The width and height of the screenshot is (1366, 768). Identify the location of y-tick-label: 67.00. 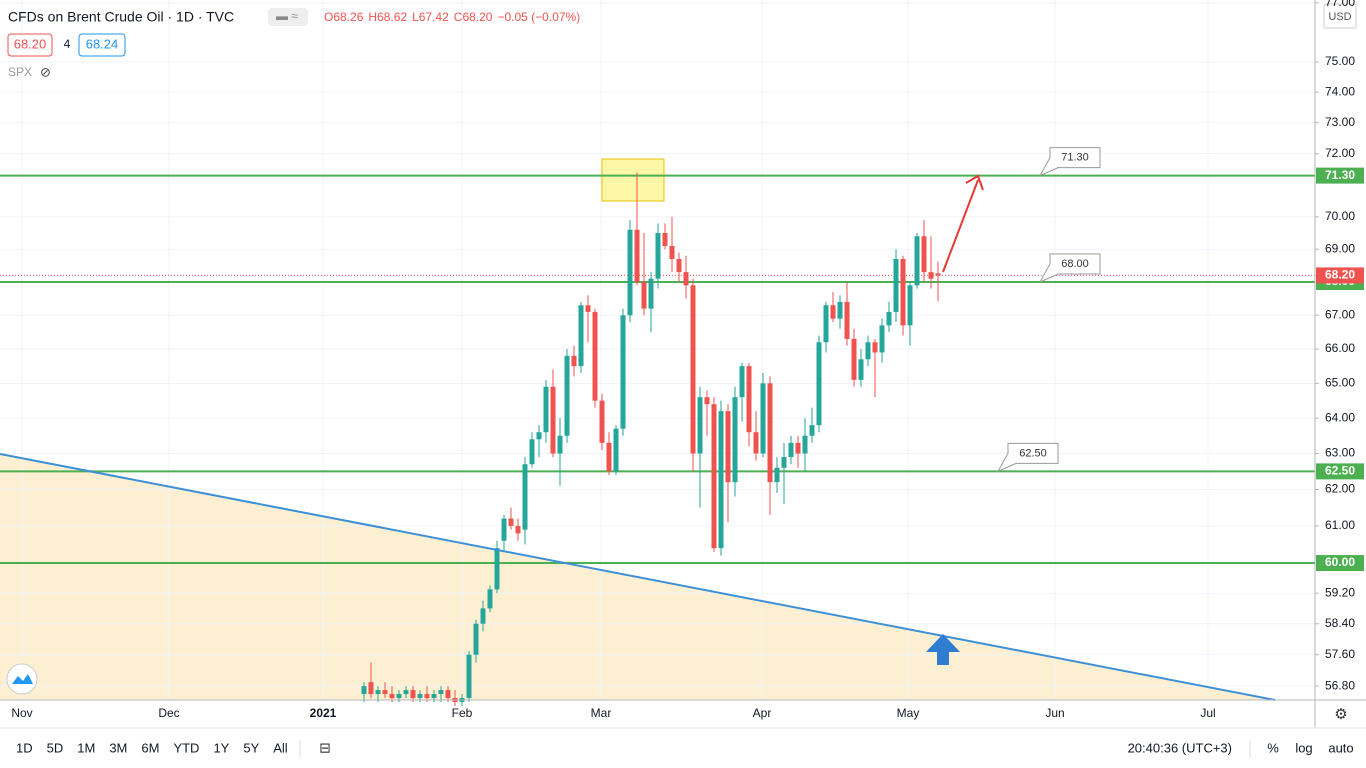
(1340, 314).